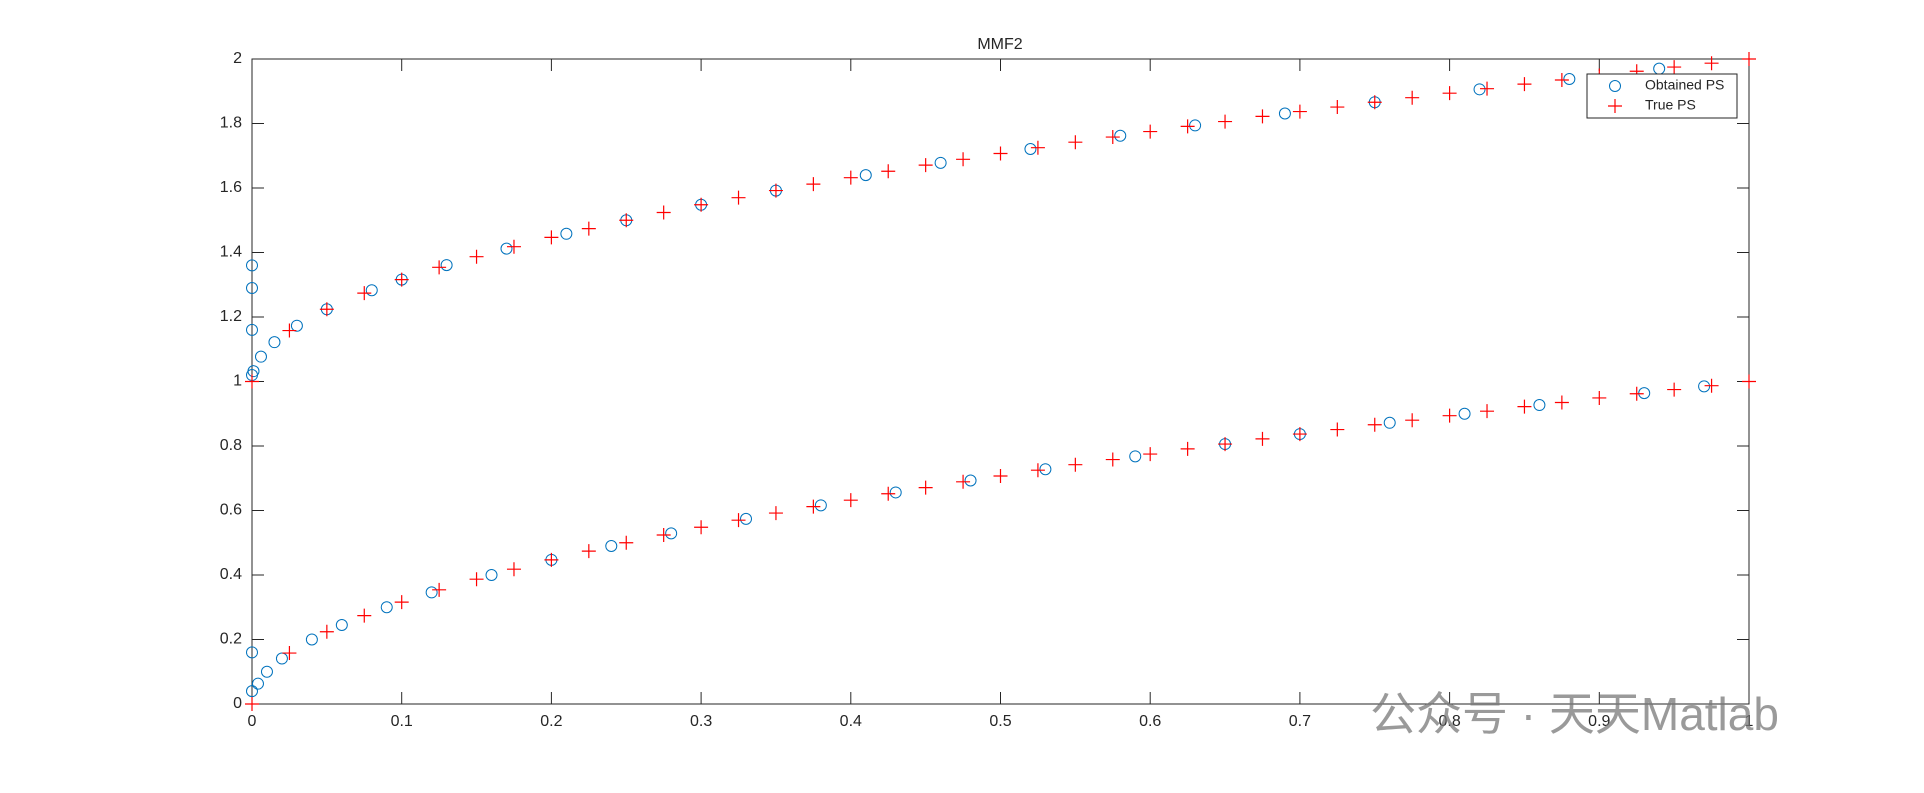 The height and width of the screenshot is (793, 1924). What do you see at coordinates (1574, 714) in the screenshot?
I see `watermark: 公众号 · 天天Matlab` at bounding box center [1574, 714].